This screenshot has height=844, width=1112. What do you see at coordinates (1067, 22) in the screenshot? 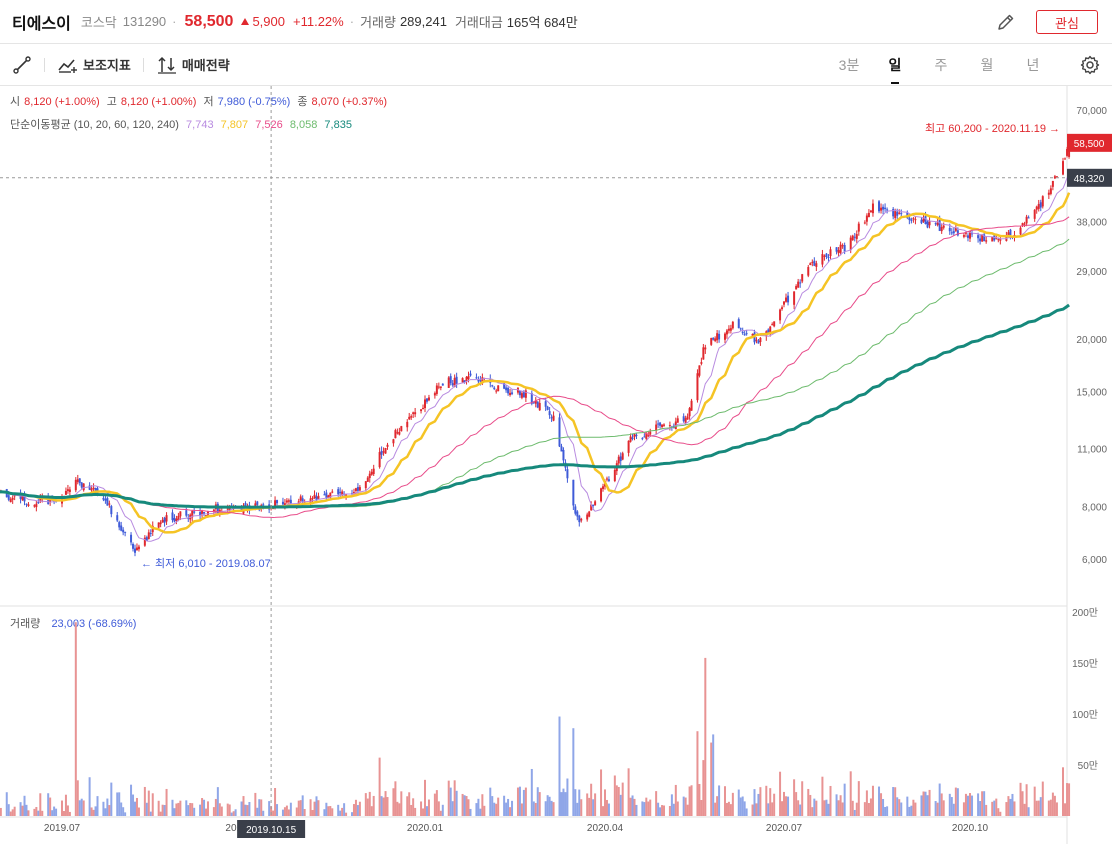
I see `interest-button: 관심` at bounding box center [1067, 22].